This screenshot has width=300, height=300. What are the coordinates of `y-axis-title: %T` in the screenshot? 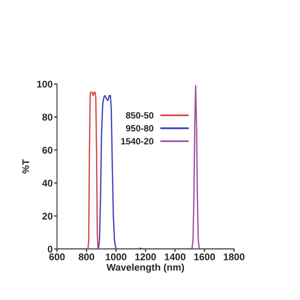 It's located at (26, 166).